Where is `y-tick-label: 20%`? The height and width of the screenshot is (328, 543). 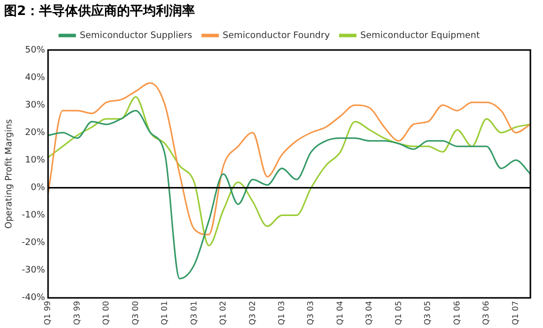 y-tick-label: 20% is located at coordinates (35, 133).